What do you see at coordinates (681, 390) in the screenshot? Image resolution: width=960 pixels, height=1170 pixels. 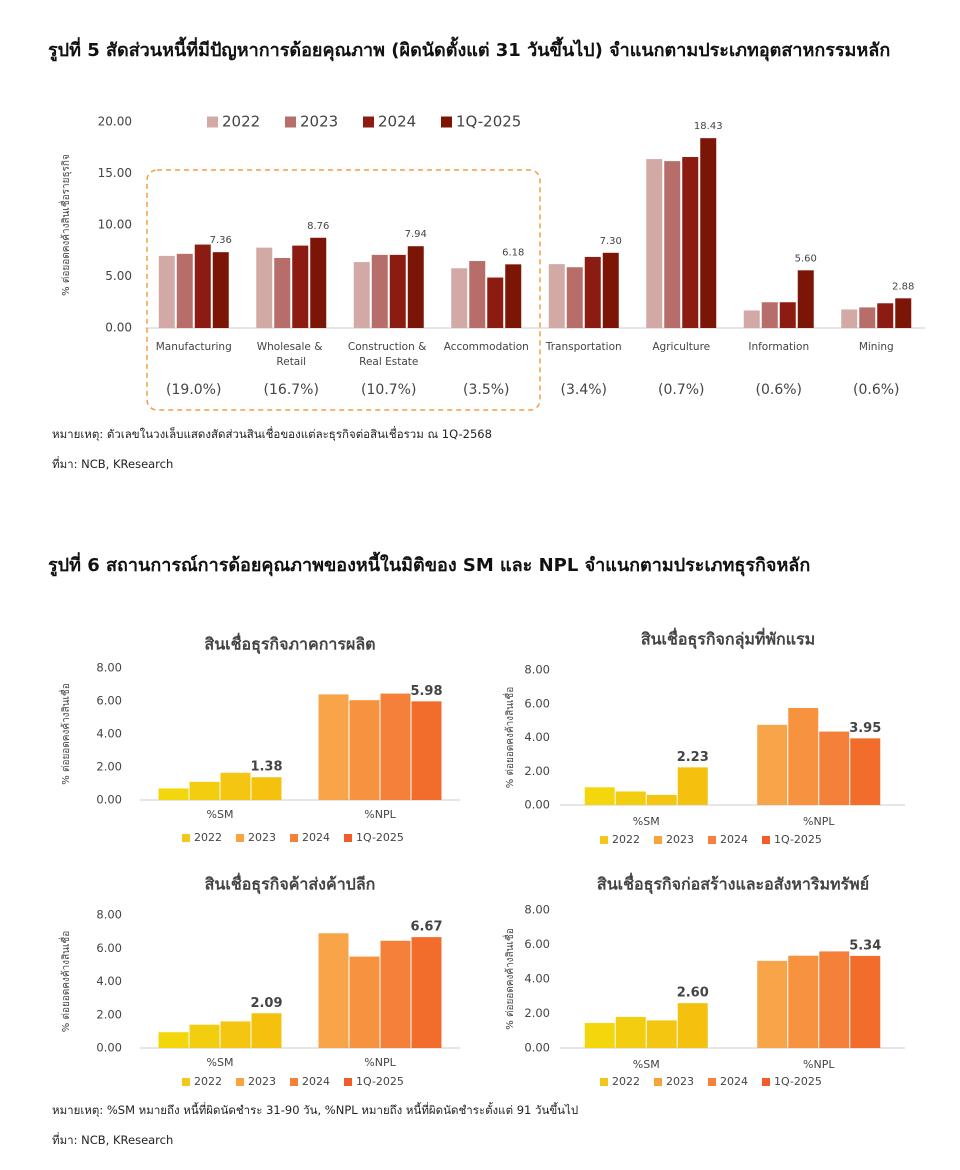 I see `share-label: (0.7%)` at bounding box center [681, 390].